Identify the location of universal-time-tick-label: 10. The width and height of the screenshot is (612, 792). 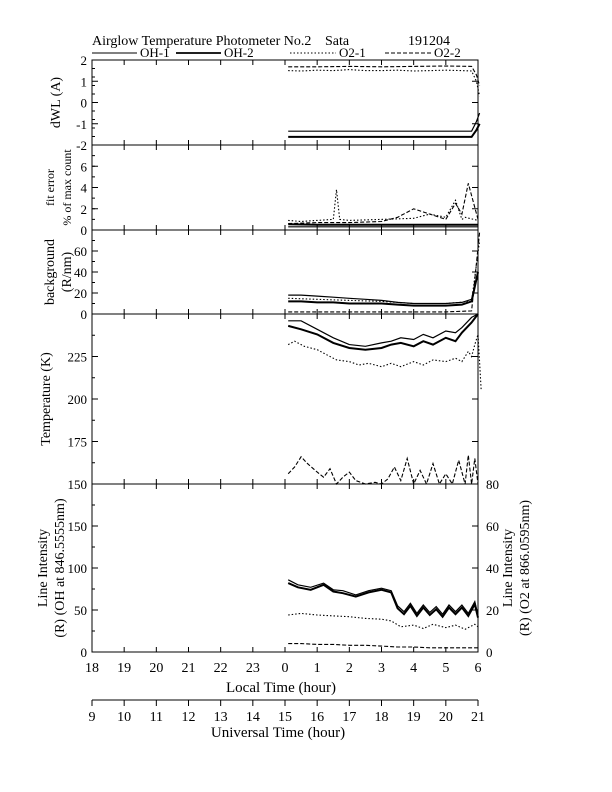
(124, 717).